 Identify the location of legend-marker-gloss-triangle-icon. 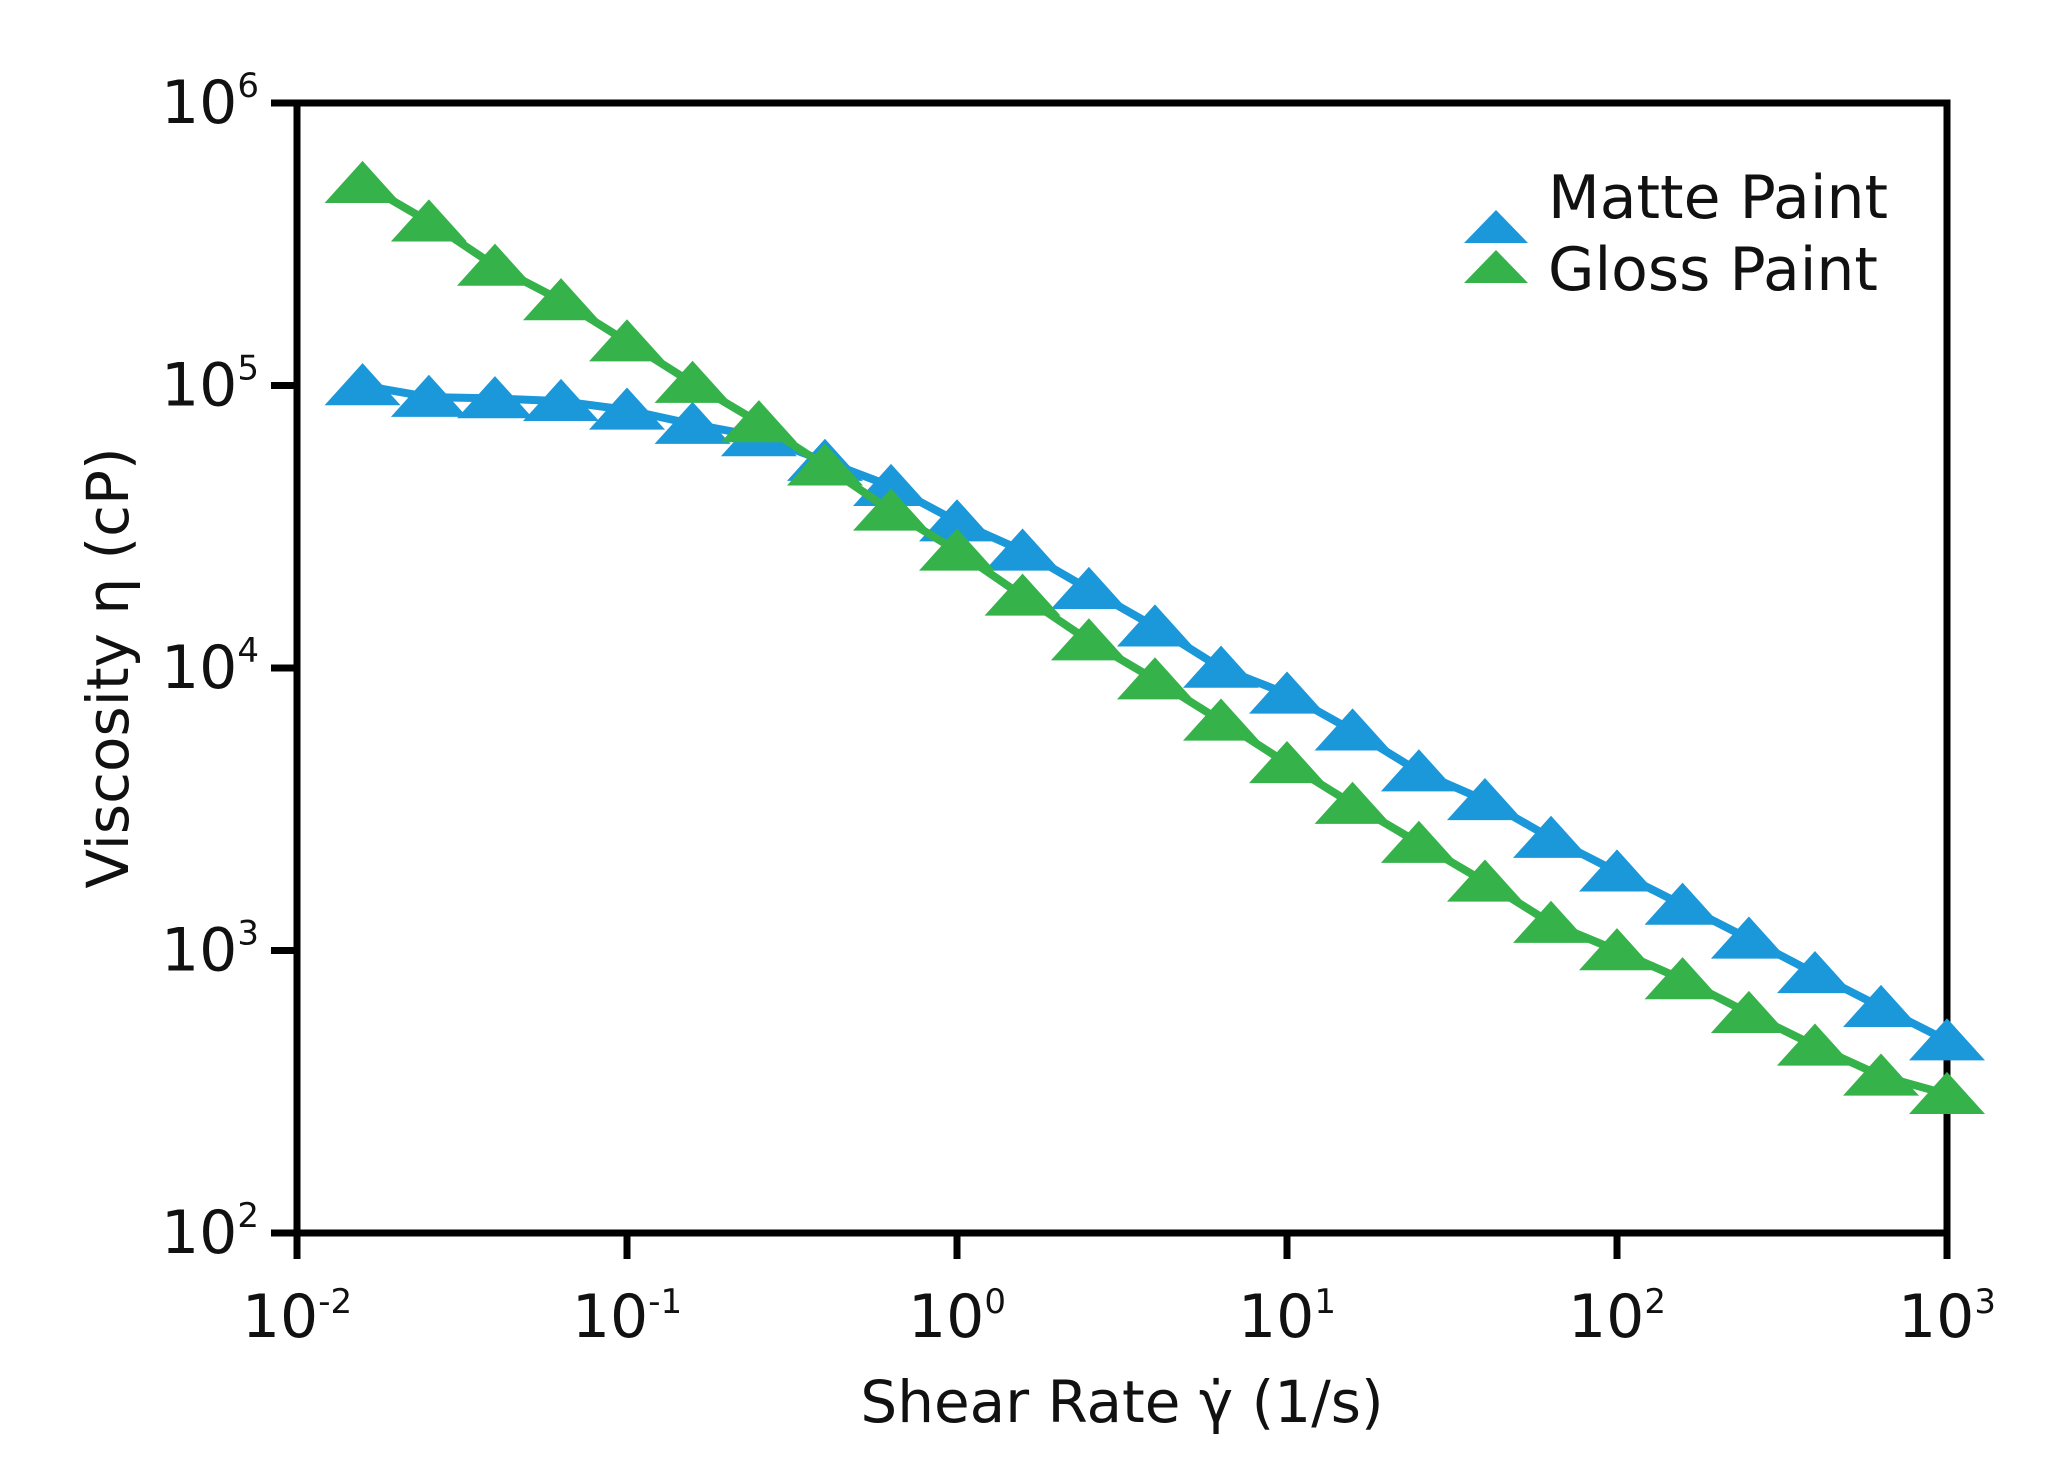
(1496, 266).